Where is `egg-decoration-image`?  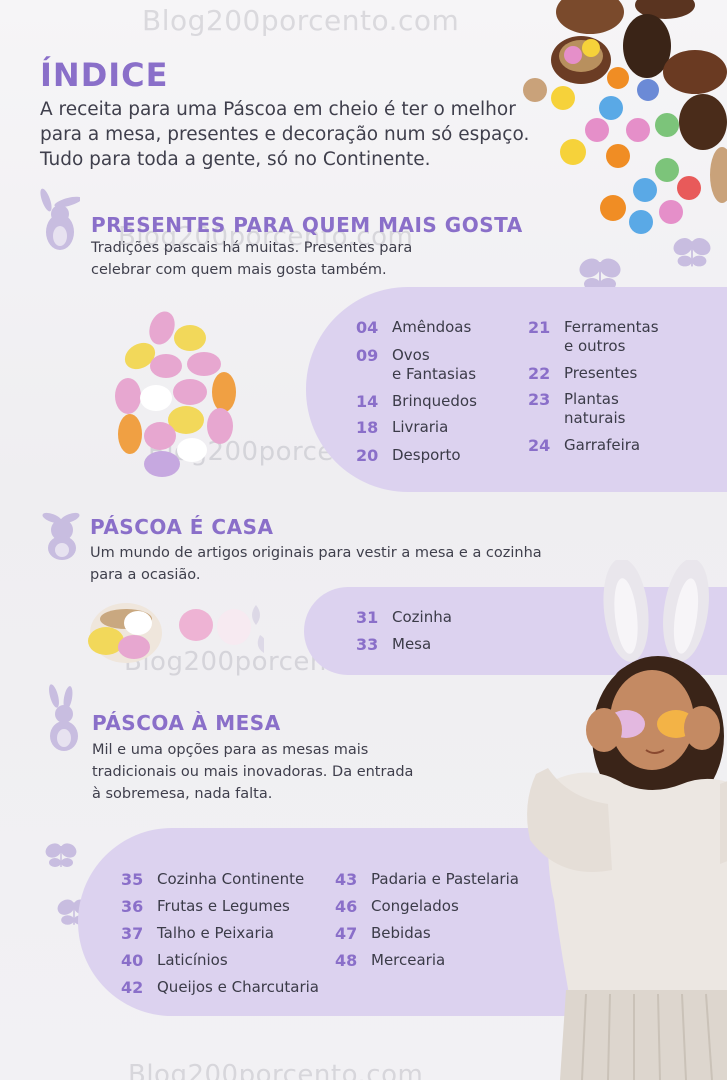
egg-decoration-image is located at coordinates (176, 633).